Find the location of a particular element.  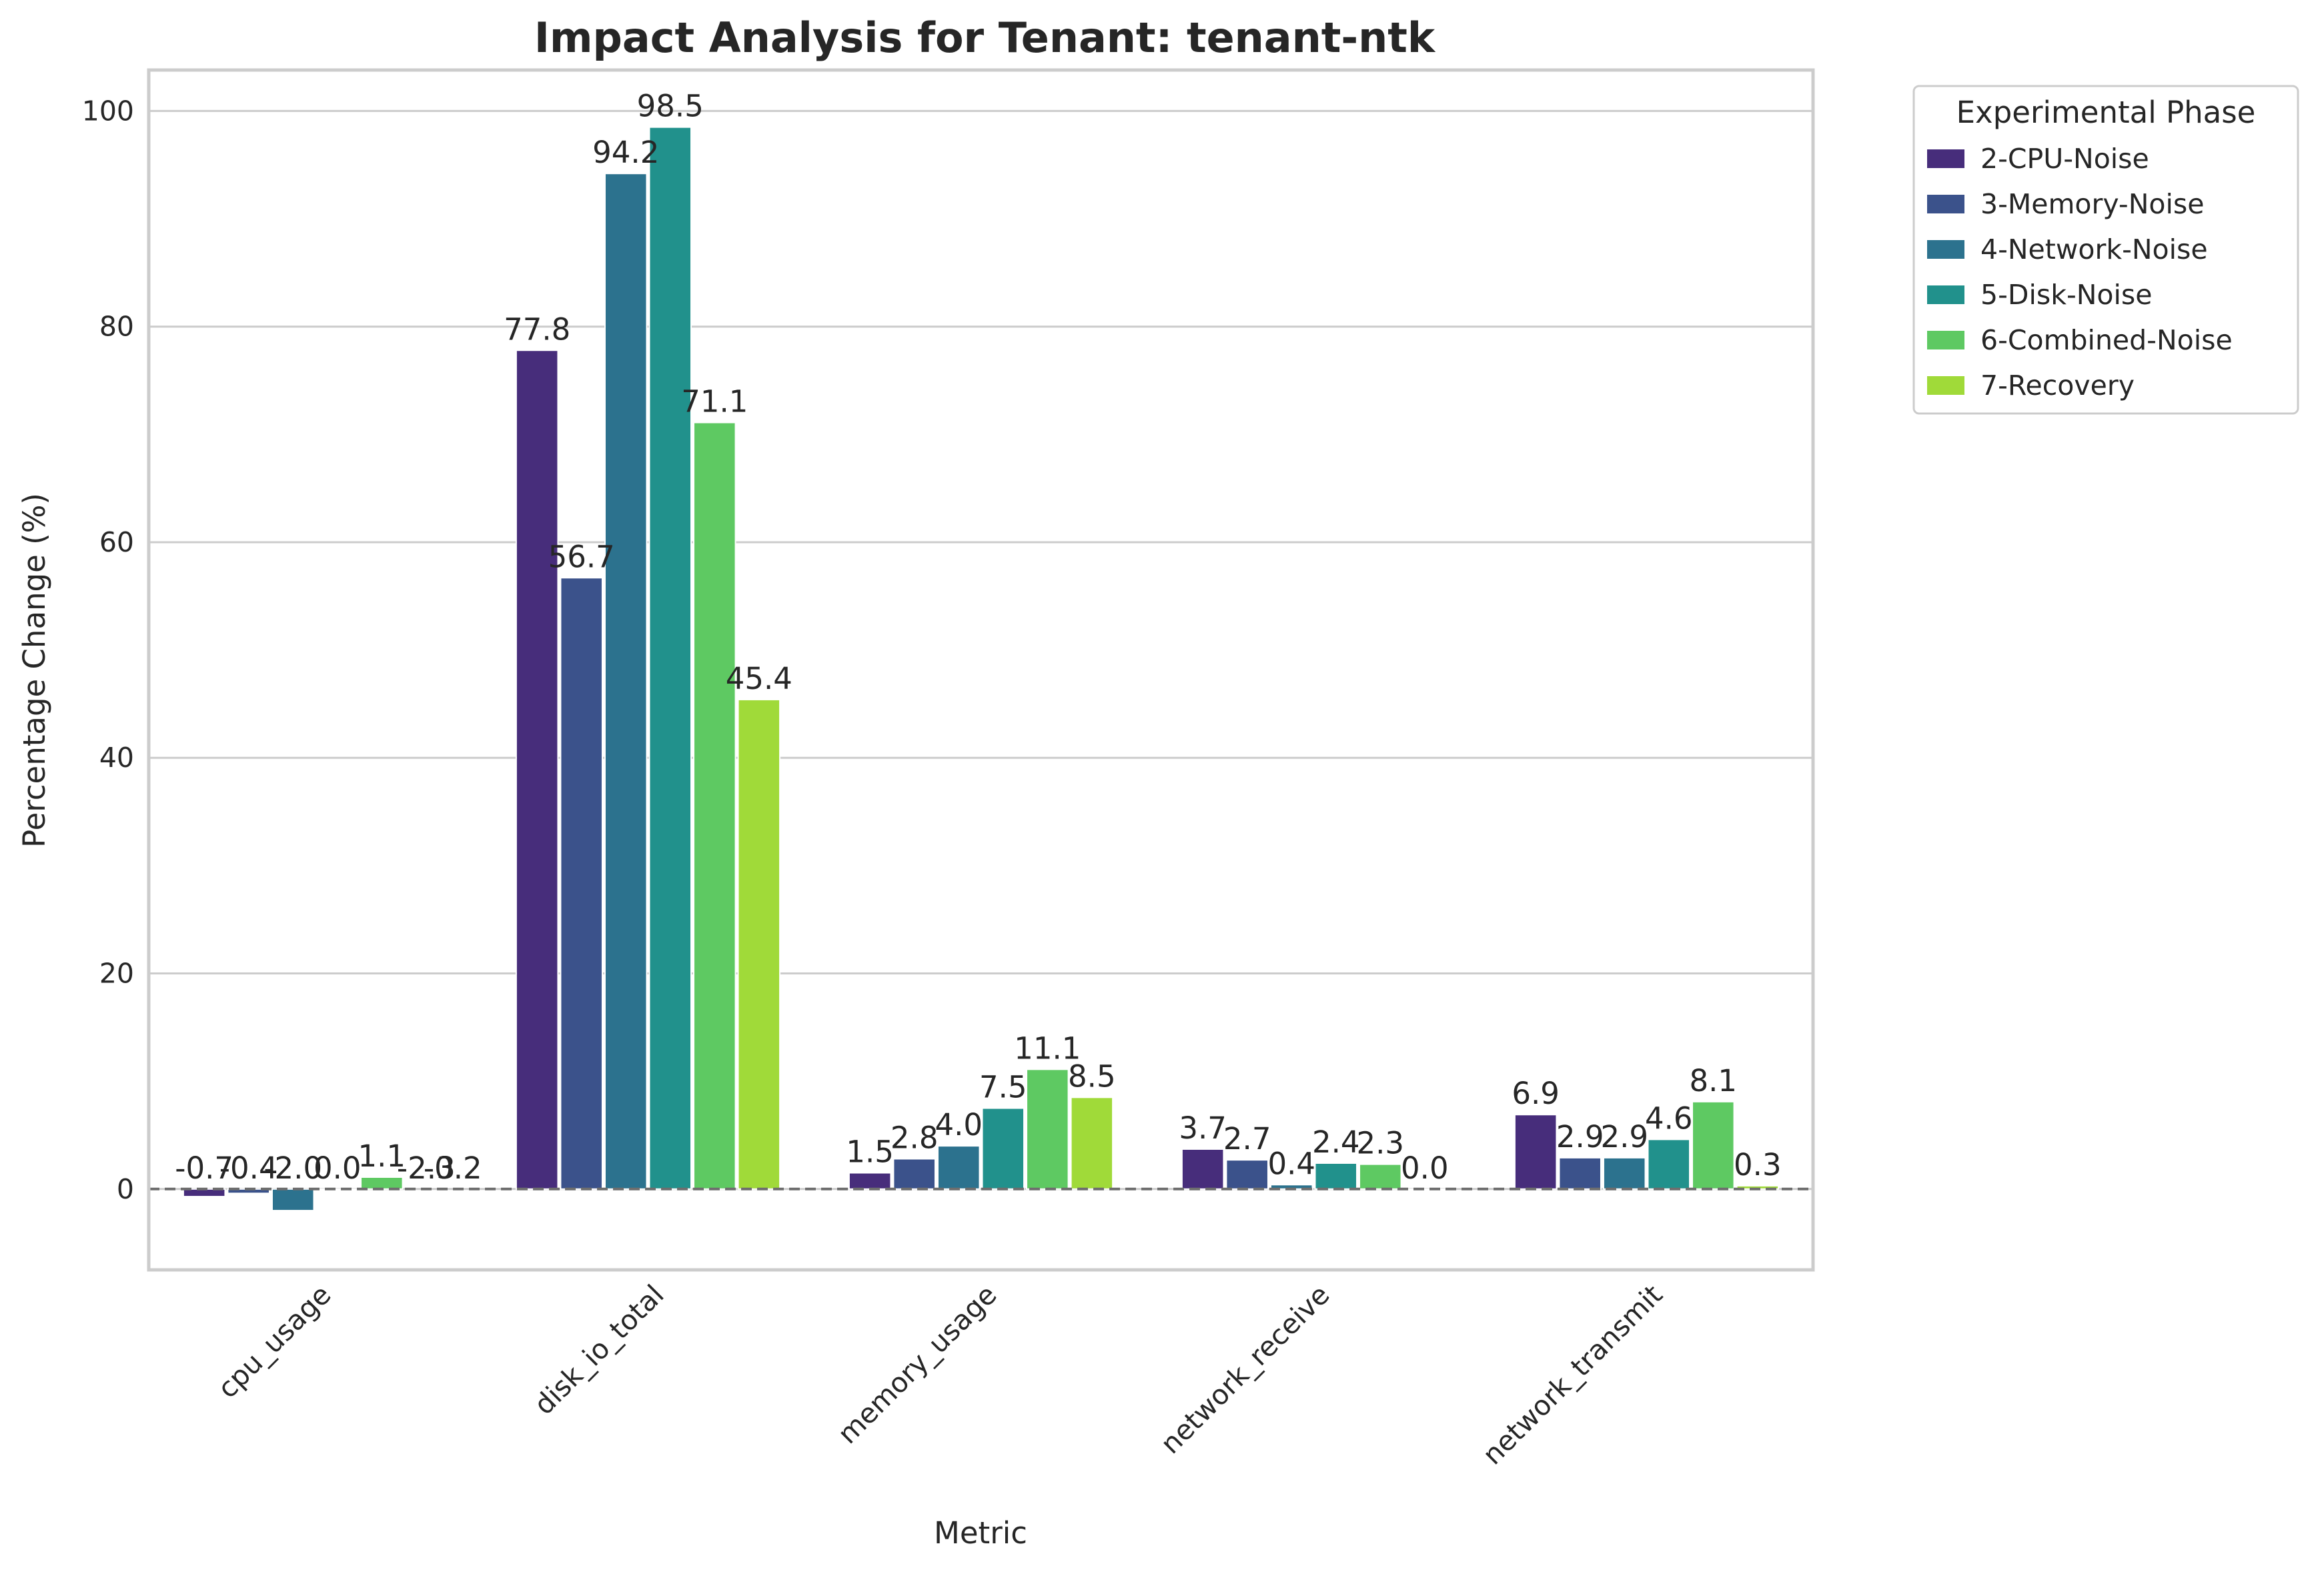

legend-label: 3-Memory-Noise is located at coordinates (2092, 204).